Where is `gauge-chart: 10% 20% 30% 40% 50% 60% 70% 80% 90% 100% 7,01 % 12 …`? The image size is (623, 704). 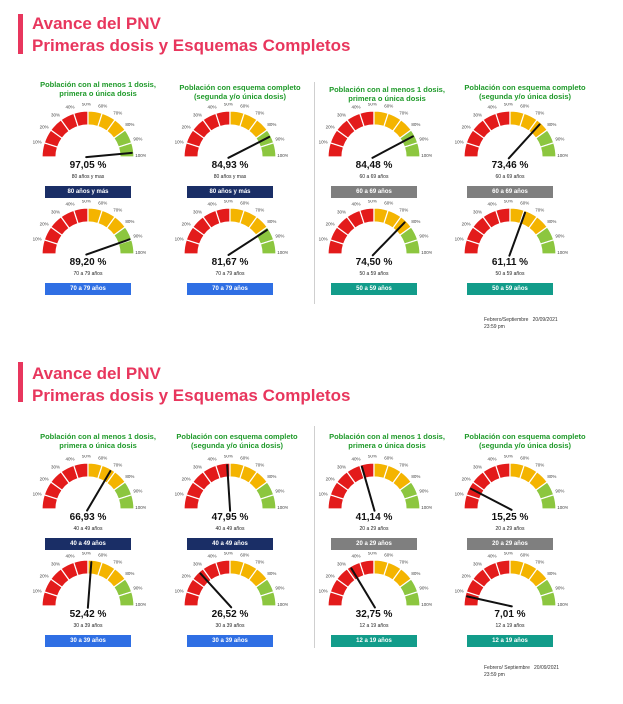 gauge-chart: 10% 20% 30% 40% 50% 60% 70% 80% 90% 100% 7,01 % 12 … is located at coordinates (510, 602).